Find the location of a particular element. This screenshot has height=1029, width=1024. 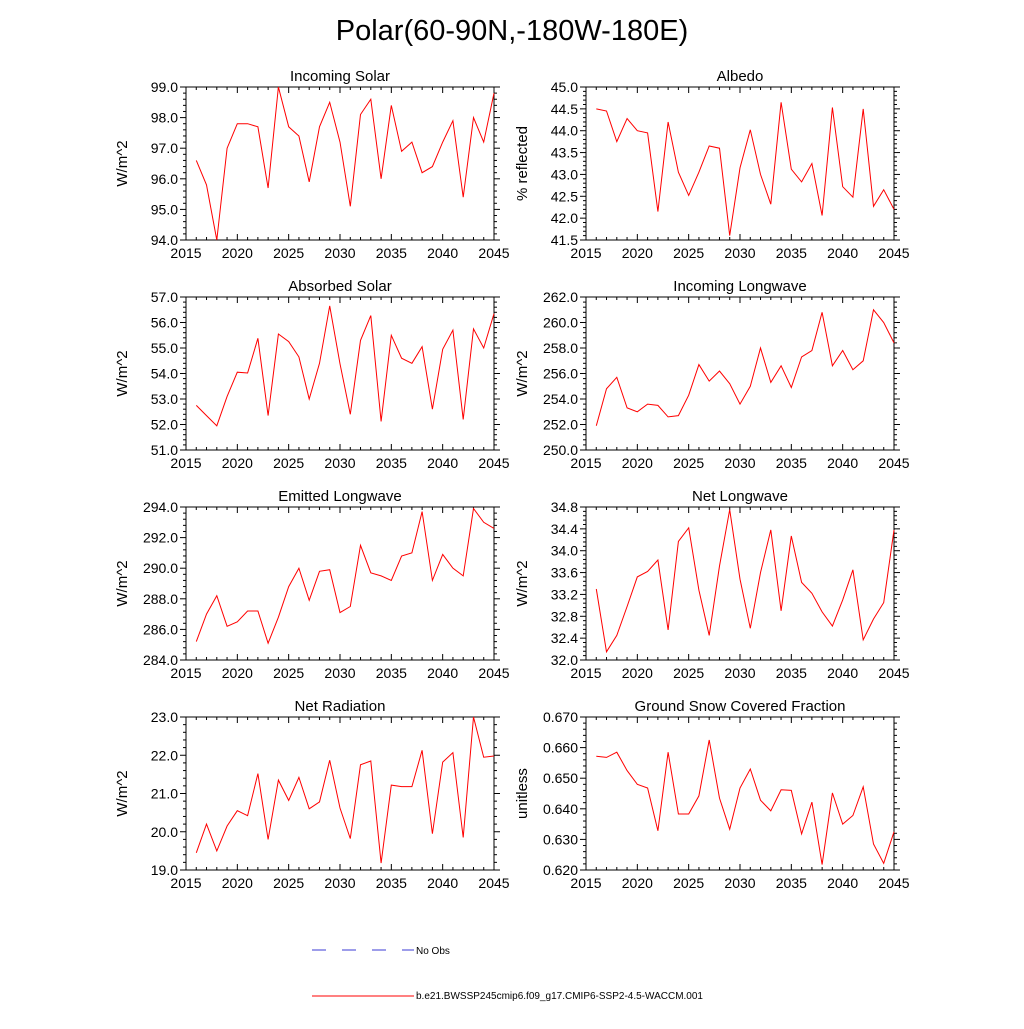

y-tick-label: 52.0 is located at coordinates (164, 425).